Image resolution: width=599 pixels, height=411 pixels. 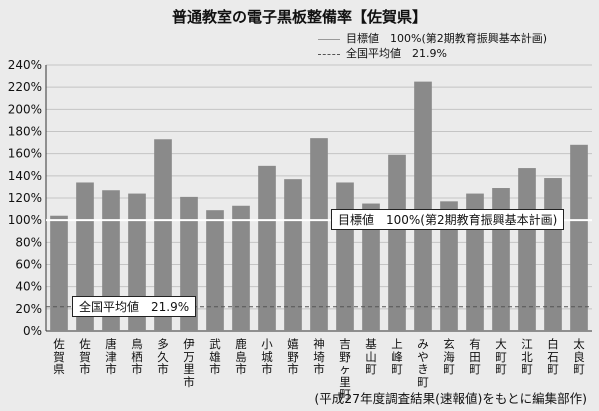 I want to click on y-tick-label: 40%, so click(x=28, y=287).